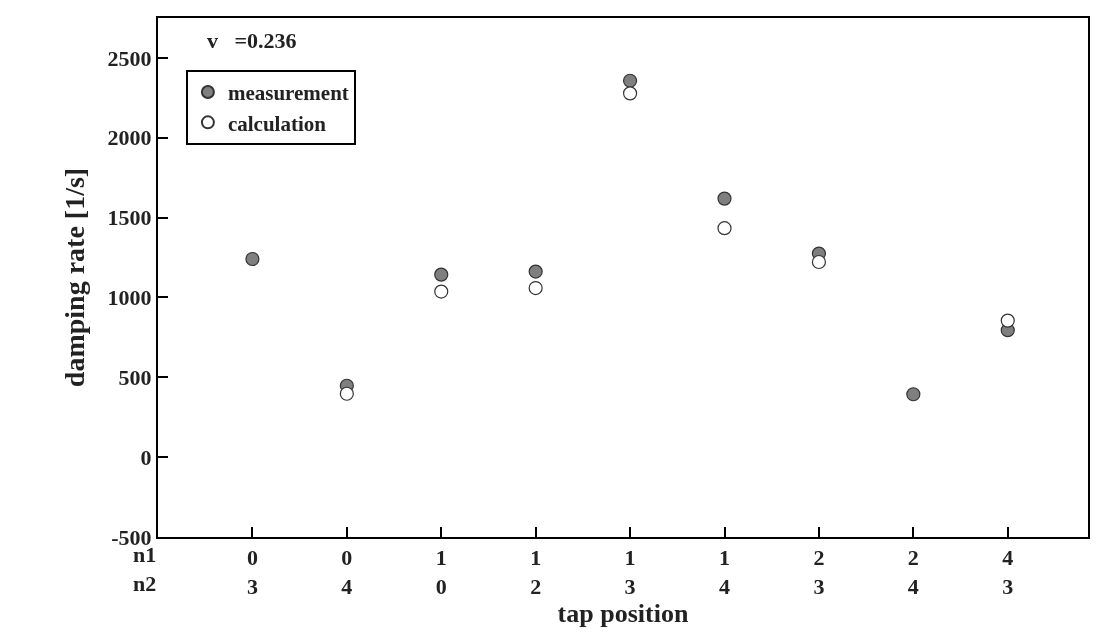 The height and width of the screenshot is (644, 1101). What do you see at coordinates (135, 378) in the screenshot?
I see `y-tick-label: 500` at bounding box center [135, 378].